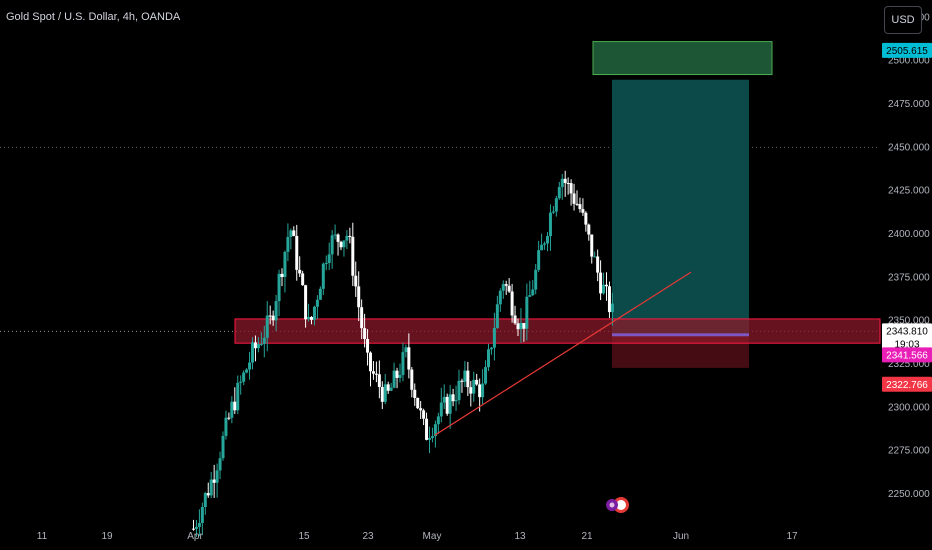 This screenshot has width=932, height=550. Describe the element at coordinates (903, 20) in the screenshot. I see `currency-button: USD` at that location.